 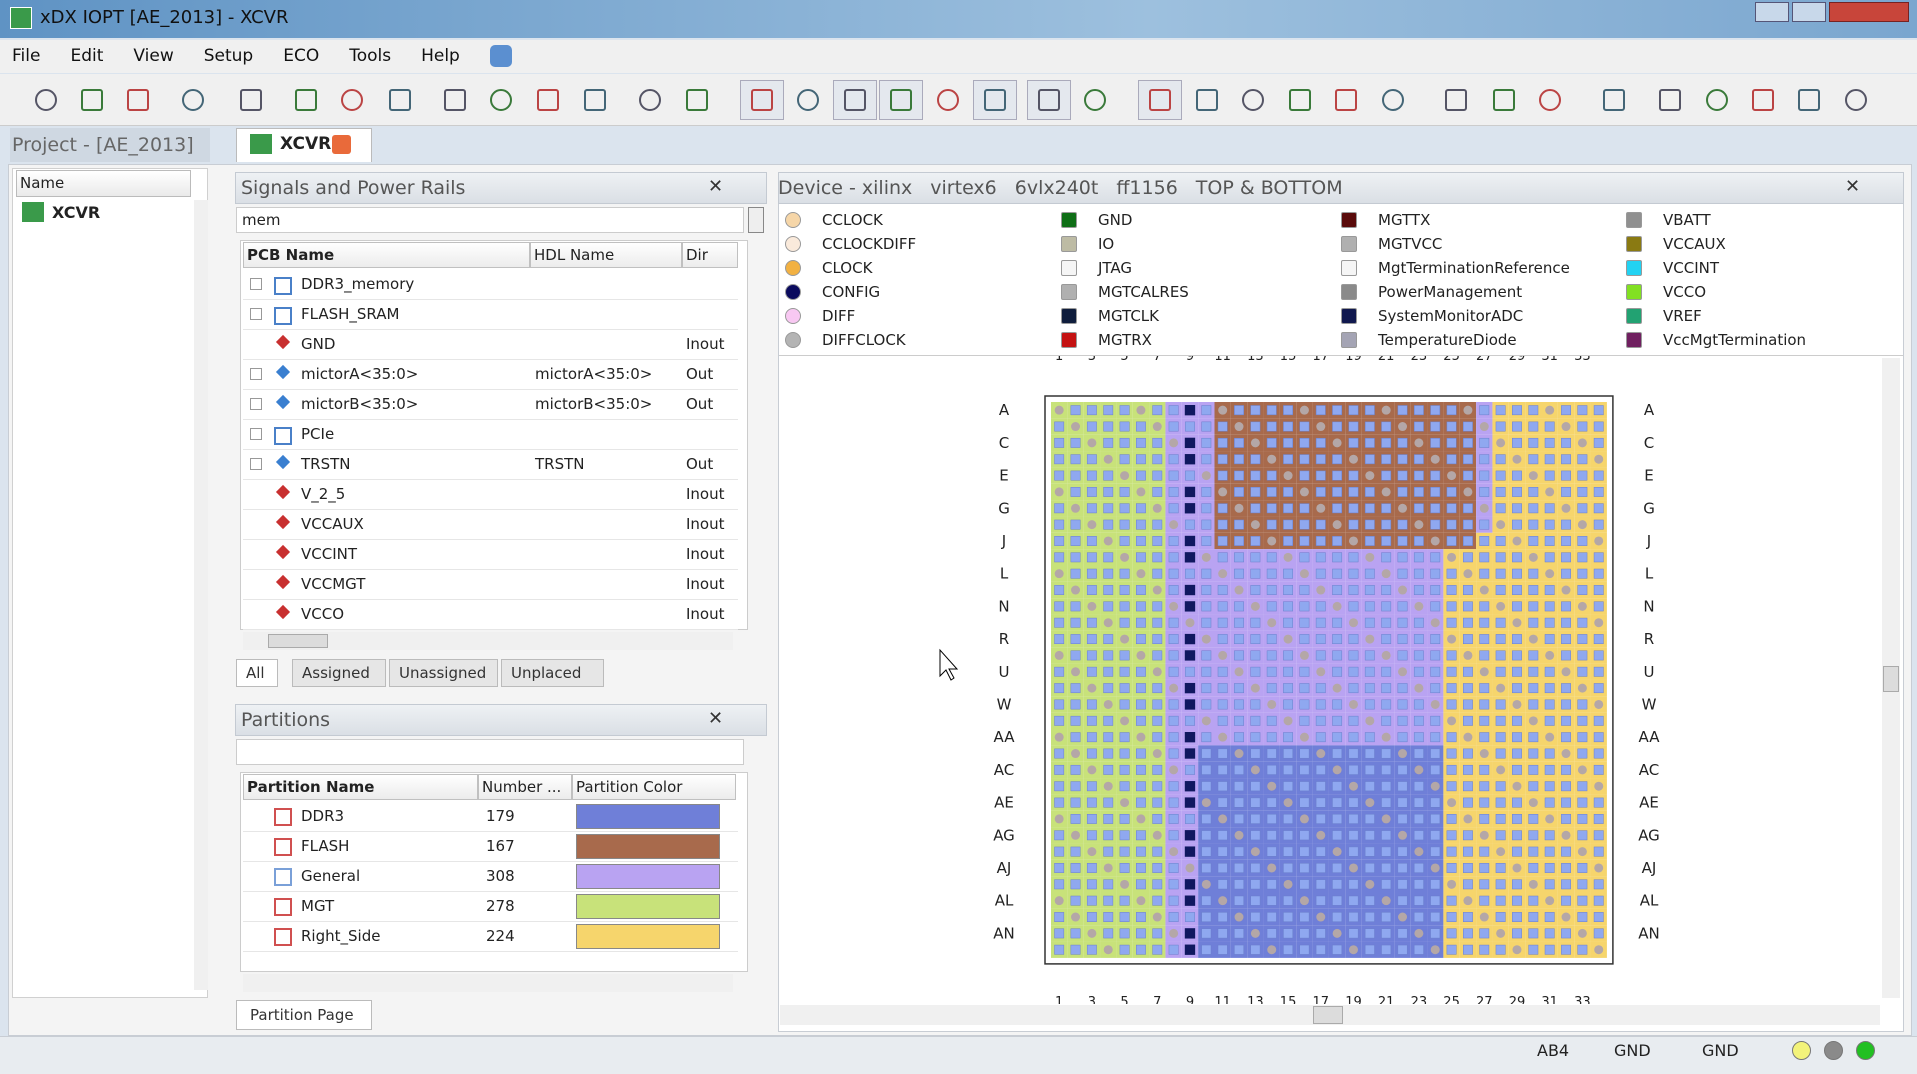 I want to click on project-item: XCVR, so click(x=76, y=212).